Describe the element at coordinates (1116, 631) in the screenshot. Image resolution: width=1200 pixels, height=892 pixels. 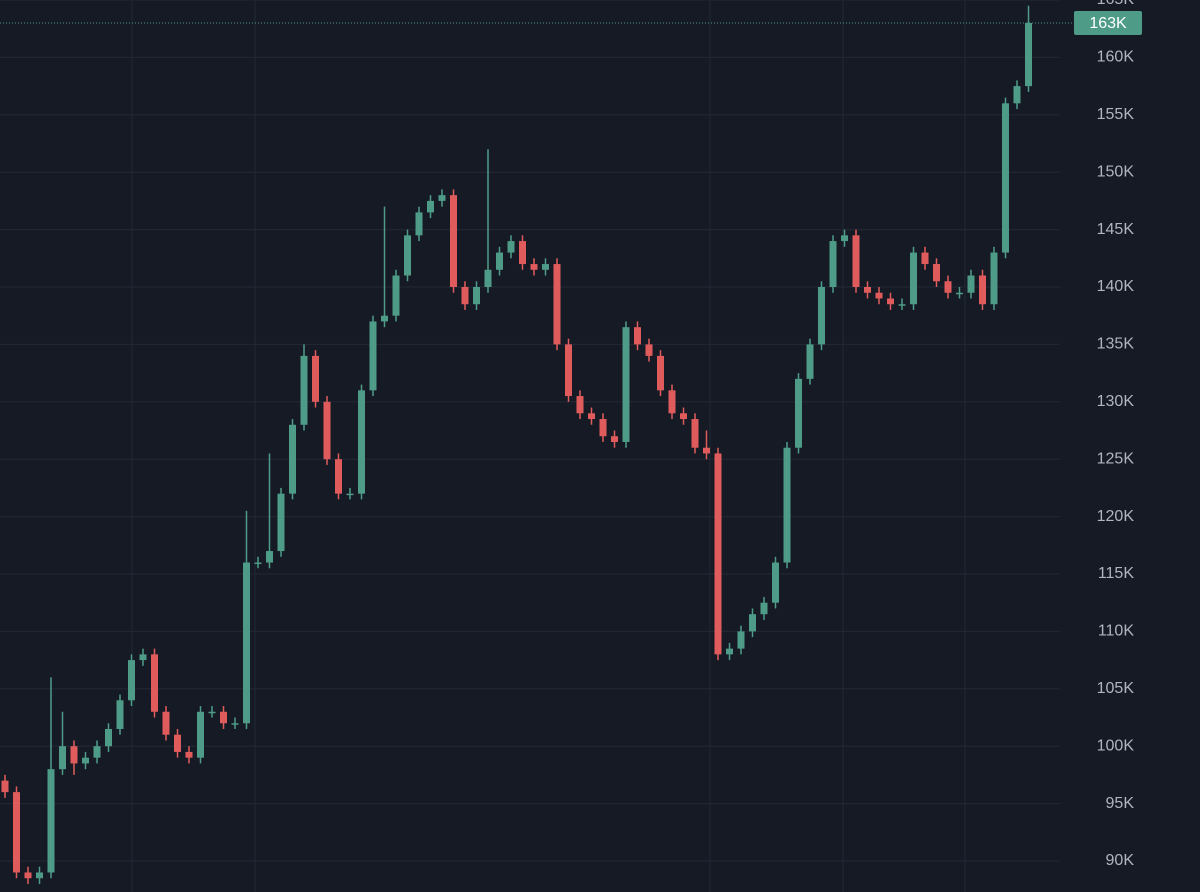
I see `y-tick-label: 110K` at that location.